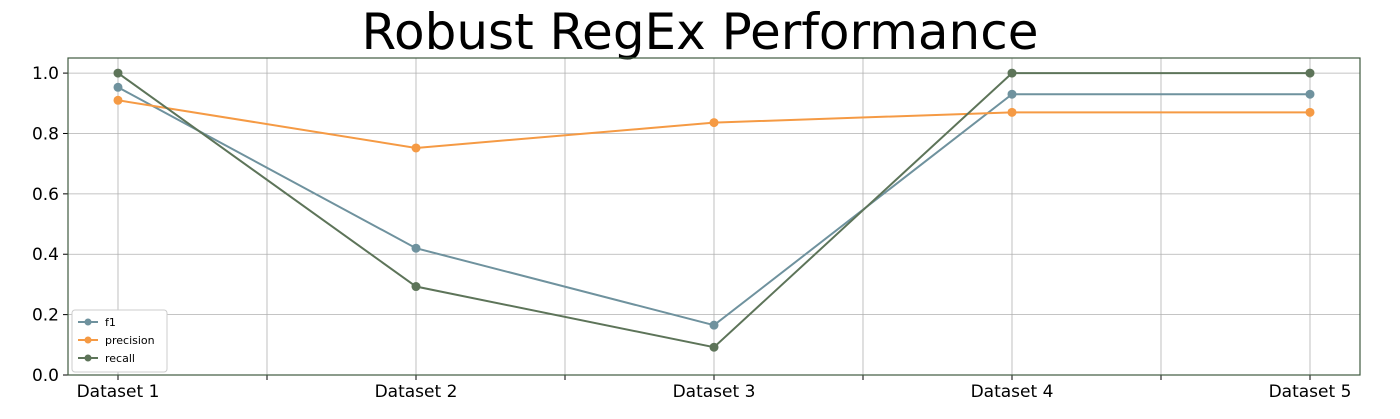 Image resolution: width=1400 pixels, height=419 pixels. Describe the element at coordinates (714, 392) in the screenshot. I see `x-tick-label: Dataset 3` at that location.